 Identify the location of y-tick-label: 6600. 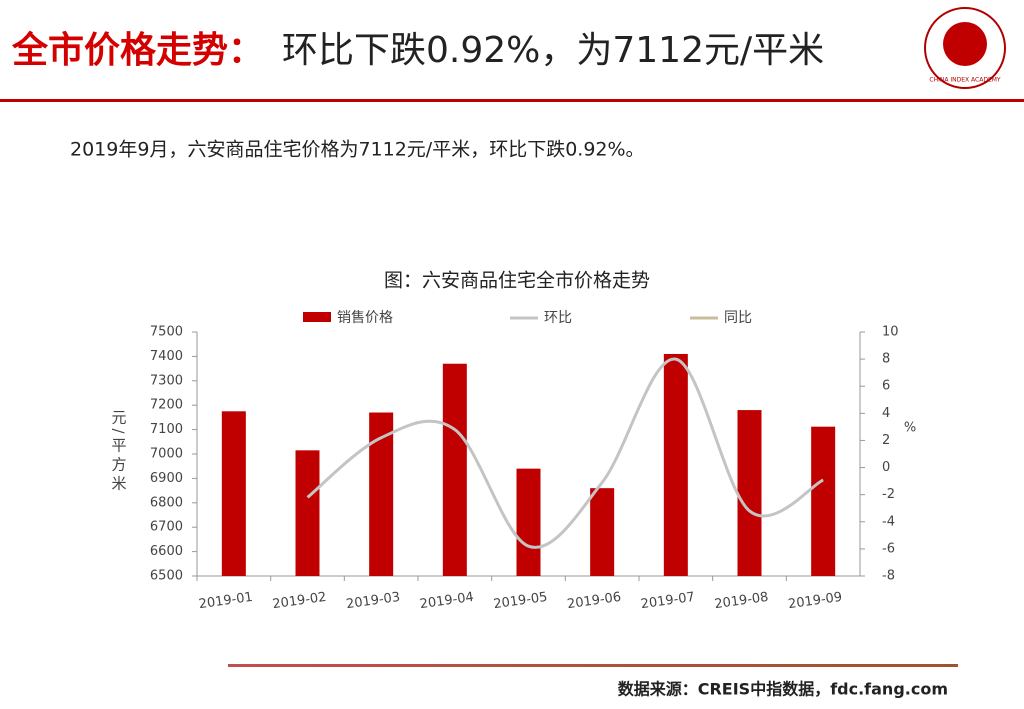
(166, 551).